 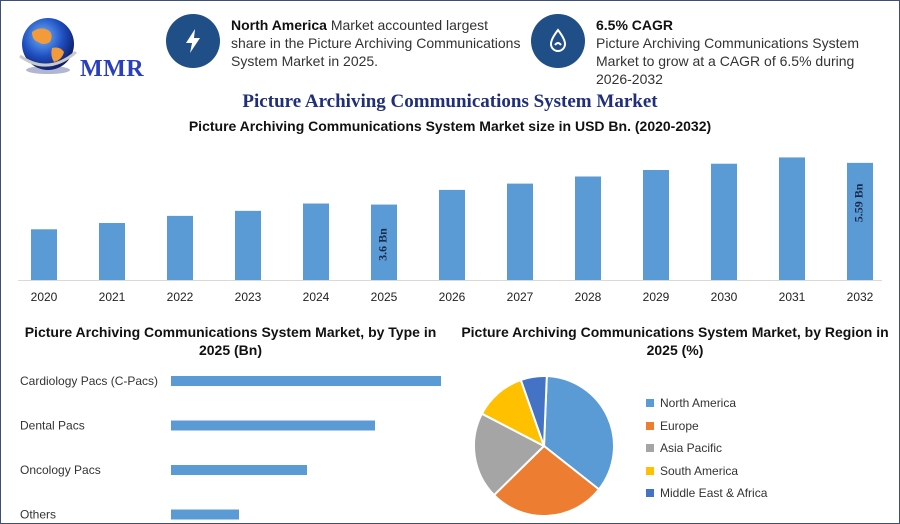 What do you see at coordinates (656, 225) in the screenshot?
I see `bar-2029` at bounding box center [656, 225].